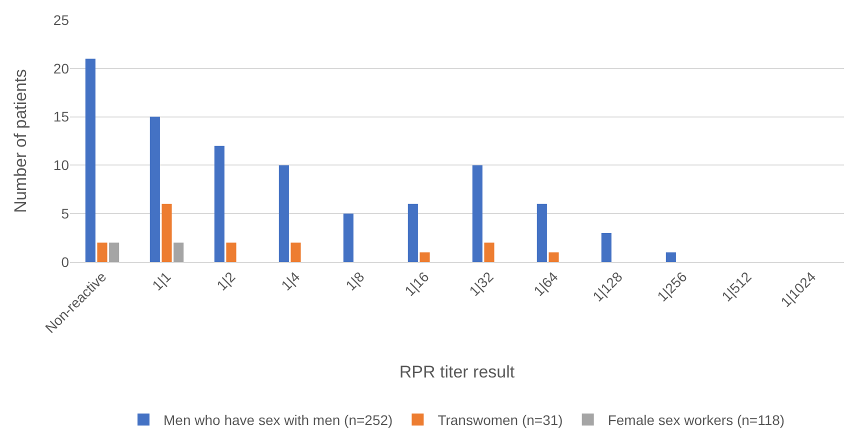 This screenshot has width=849, height=440. I want to click on x-tick-label: 1|2, so click(225, 281).